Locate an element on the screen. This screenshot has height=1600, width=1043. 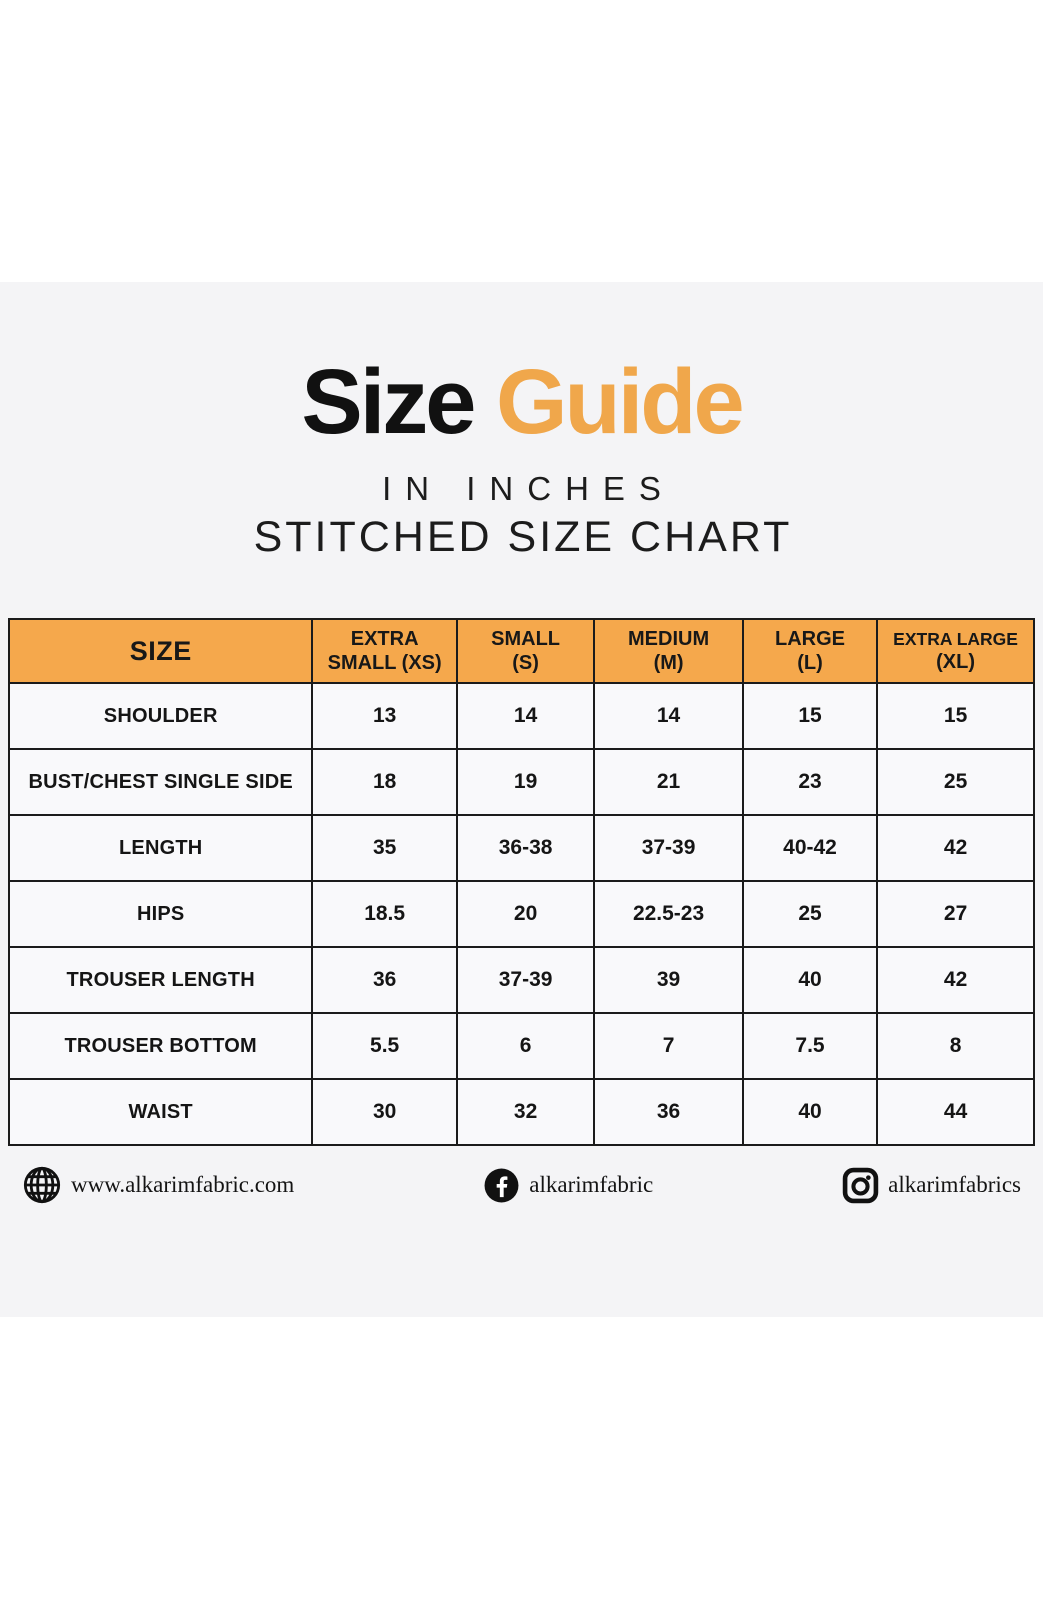
row-label: TROUSER LENGTH is located at coordinates (160, 980).